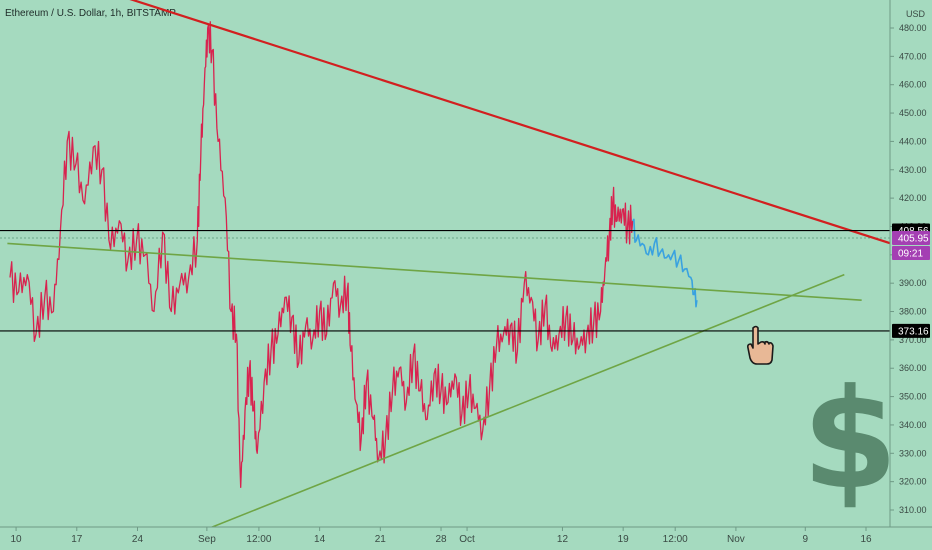  Describe the element at coordinates (760, 345) in the screenshot. I see `pointing-hand-icon` at that location.